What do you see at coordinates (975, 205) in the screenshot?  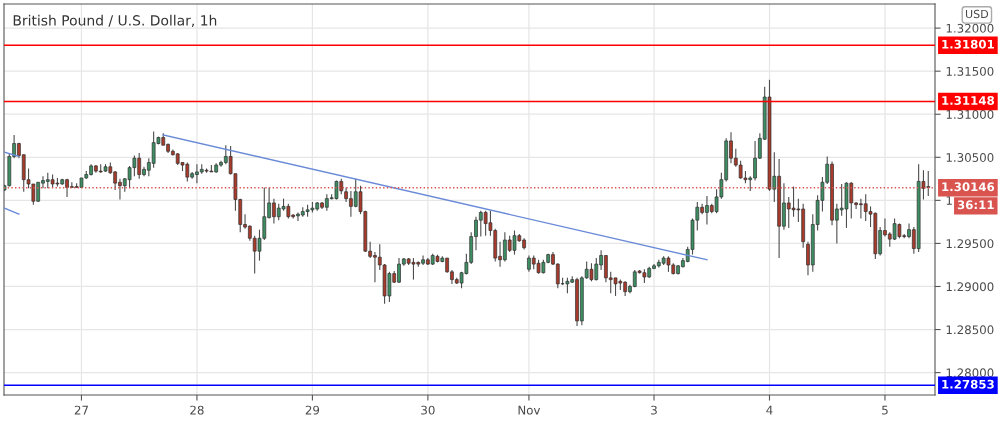 I see `text: 36:11` at bounding box center [975, 205].